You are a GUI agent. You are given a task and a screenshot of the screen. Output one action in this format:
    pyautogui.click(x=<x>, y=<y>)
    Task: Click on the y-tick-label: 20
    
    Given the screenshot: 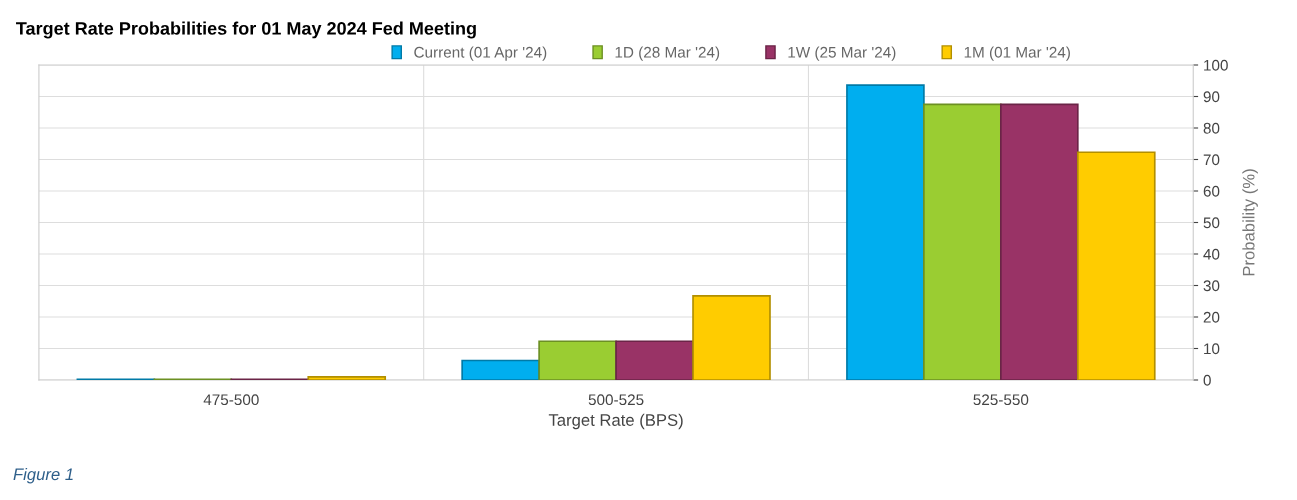 What is the action you would take?
    pyautogui.click(x=1211, y=317)
    